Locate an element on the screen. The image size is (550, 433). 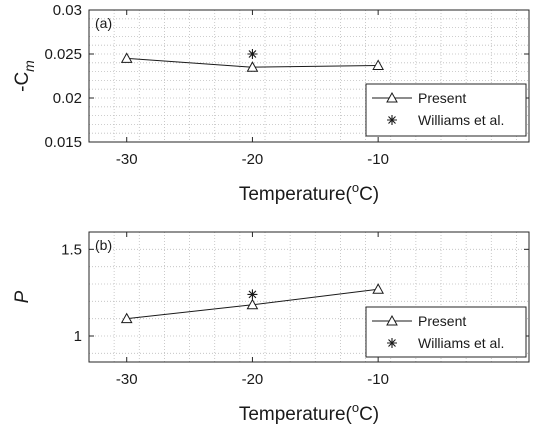
panel-label: (a) is located at coordinates (103, 23).